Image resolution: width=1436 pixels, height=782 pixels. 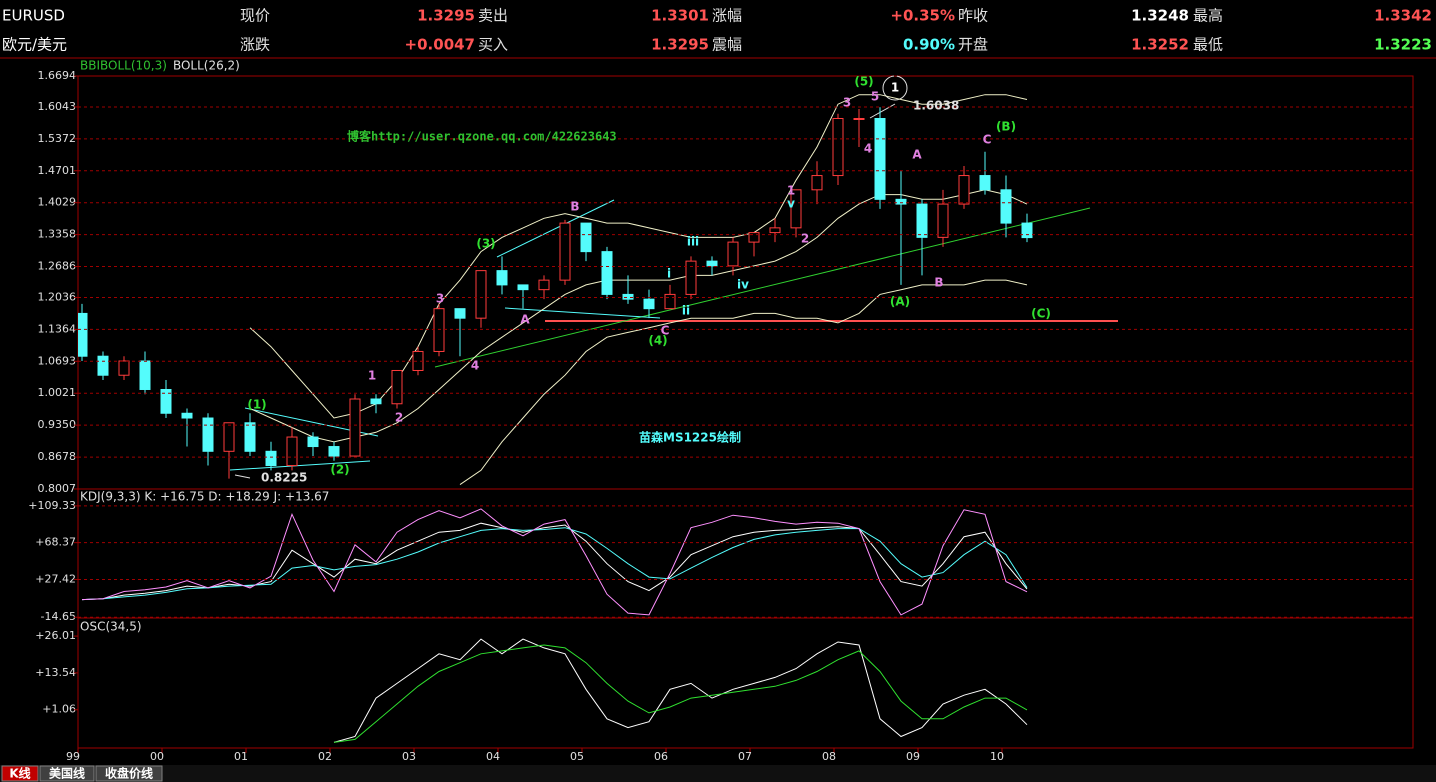 What do you see at coordinates (446, 16) in the screenshot?
I see `field-value: 1.3295` at bounding box center [446, 16].